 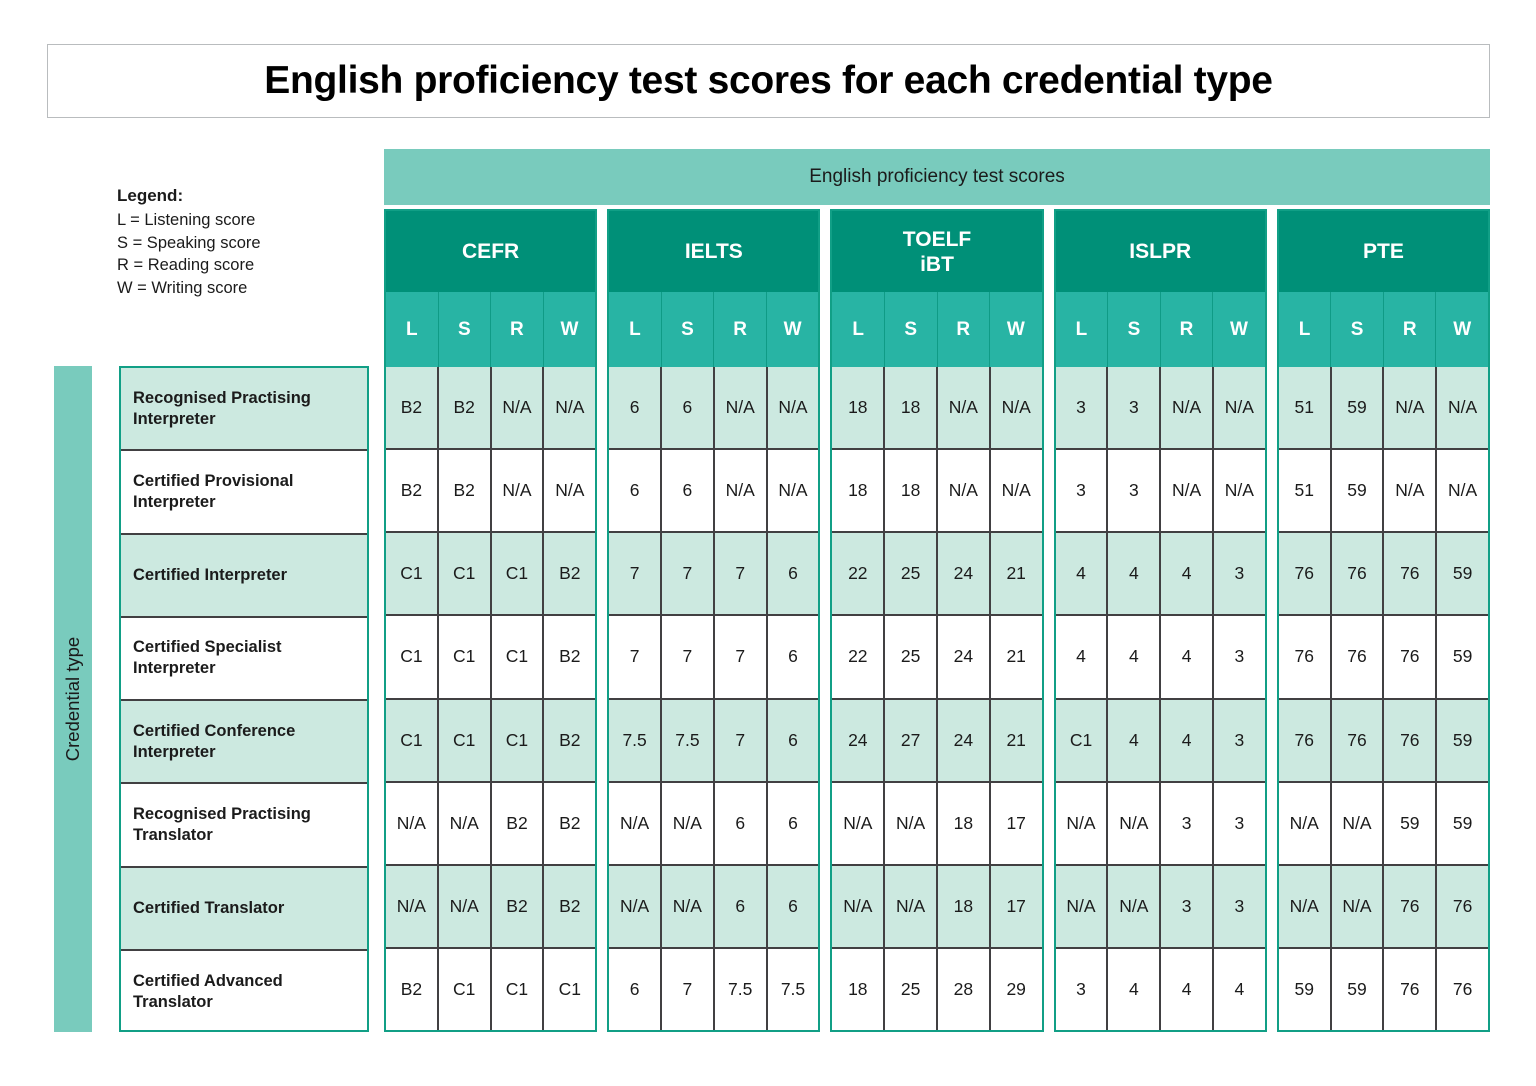 I want to click on skill-header-cell: S, so click(x=688, y=329).